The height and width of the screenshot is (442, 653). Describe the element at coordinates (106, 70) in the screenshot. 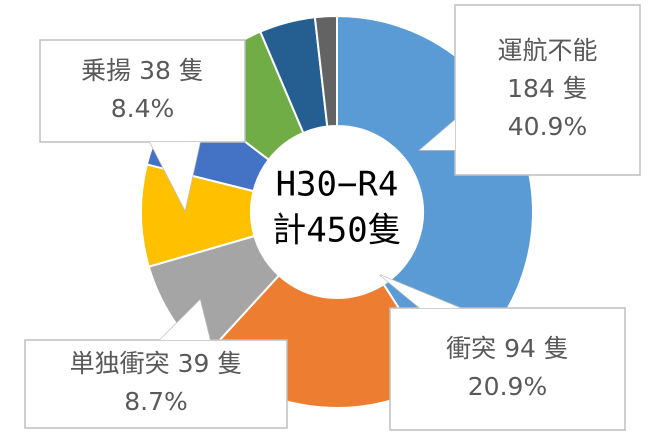

I see `category-label: 乗揚` at that location.